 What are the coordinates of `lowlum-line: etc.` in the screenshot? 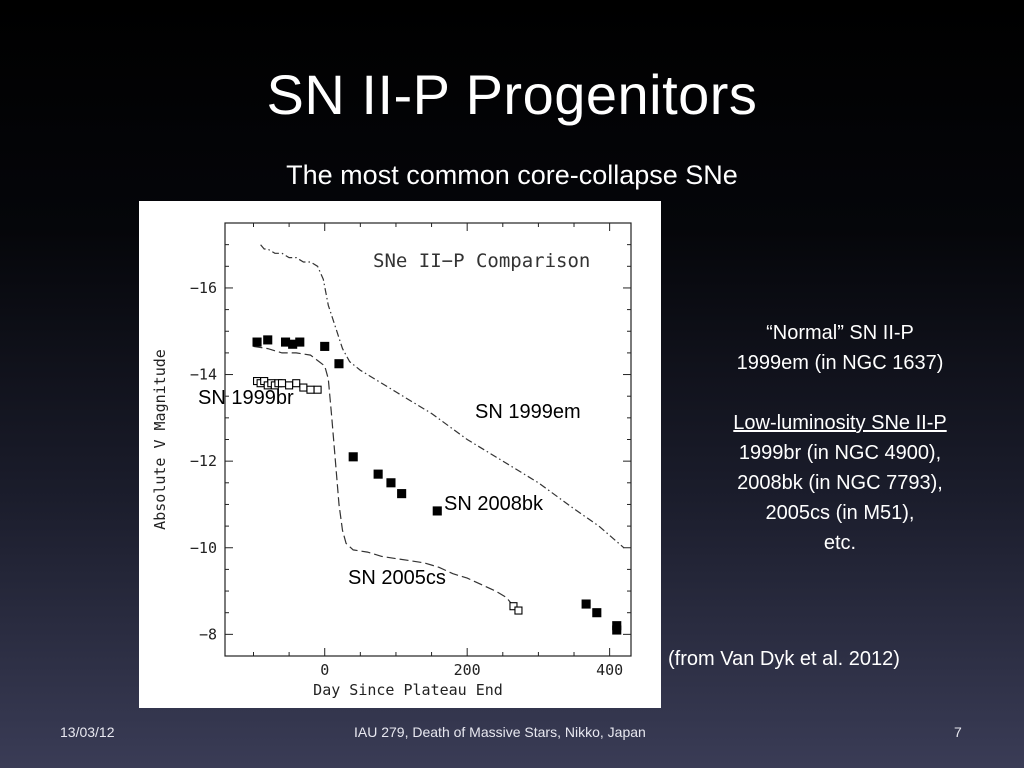 It's located at (840, 543).